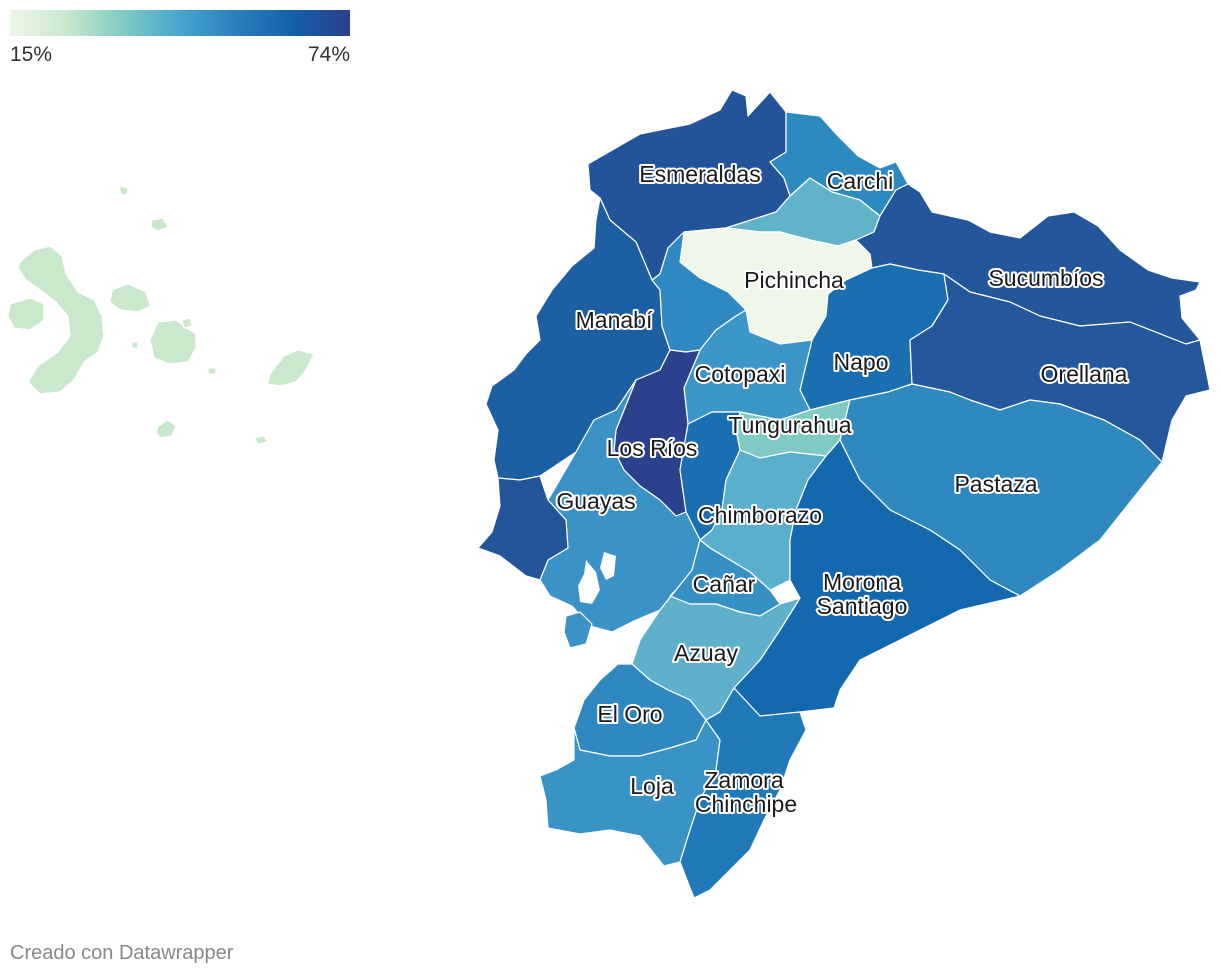 This screenshot has height=978, width=1220. I want to click on legend-gradient-bar, so click(180, 23).